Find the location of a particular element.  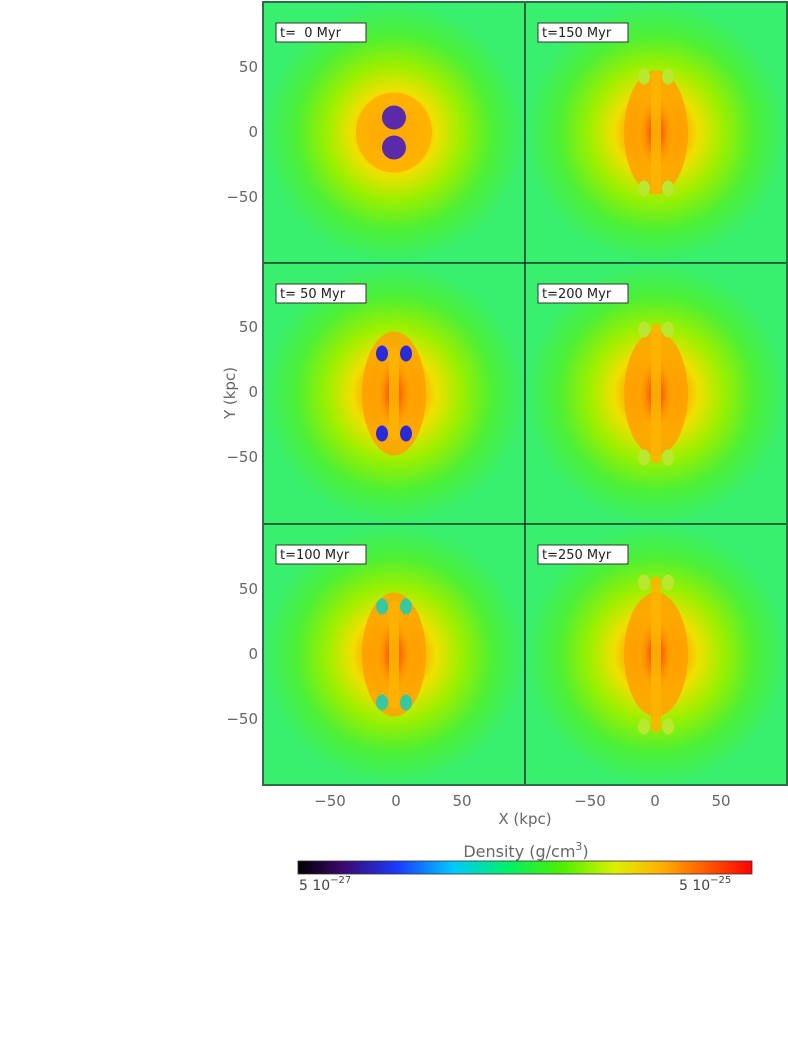

upper-bubble is located at coordinates (394, 117).